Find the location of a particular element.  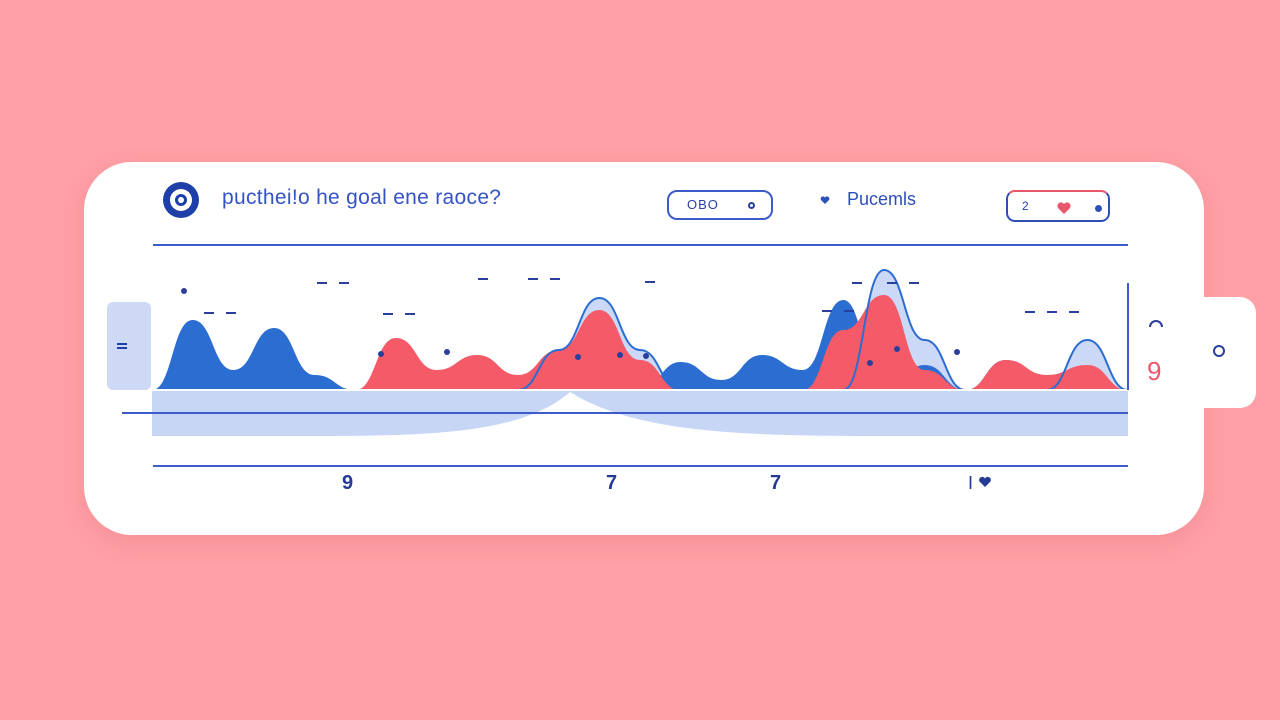

ring-logo-icon is located at coordinates (181, 200).